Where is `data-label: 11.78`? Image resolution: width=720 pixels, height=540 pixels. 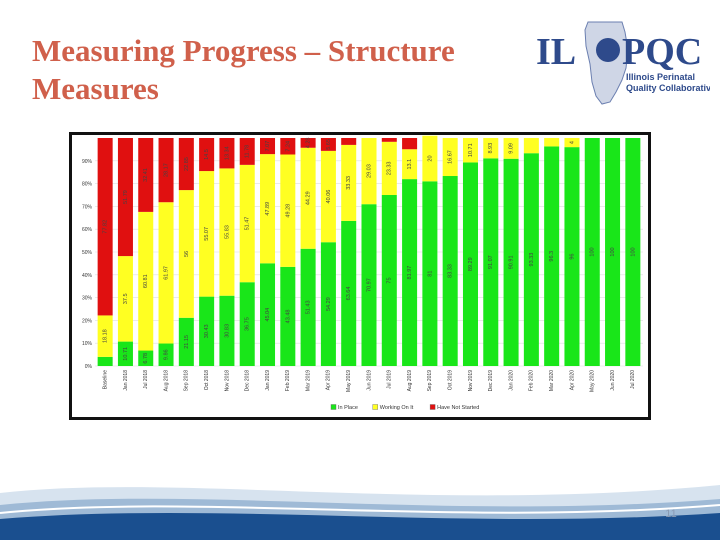 data-label: 11.78 is located at coordinates (248, 151).